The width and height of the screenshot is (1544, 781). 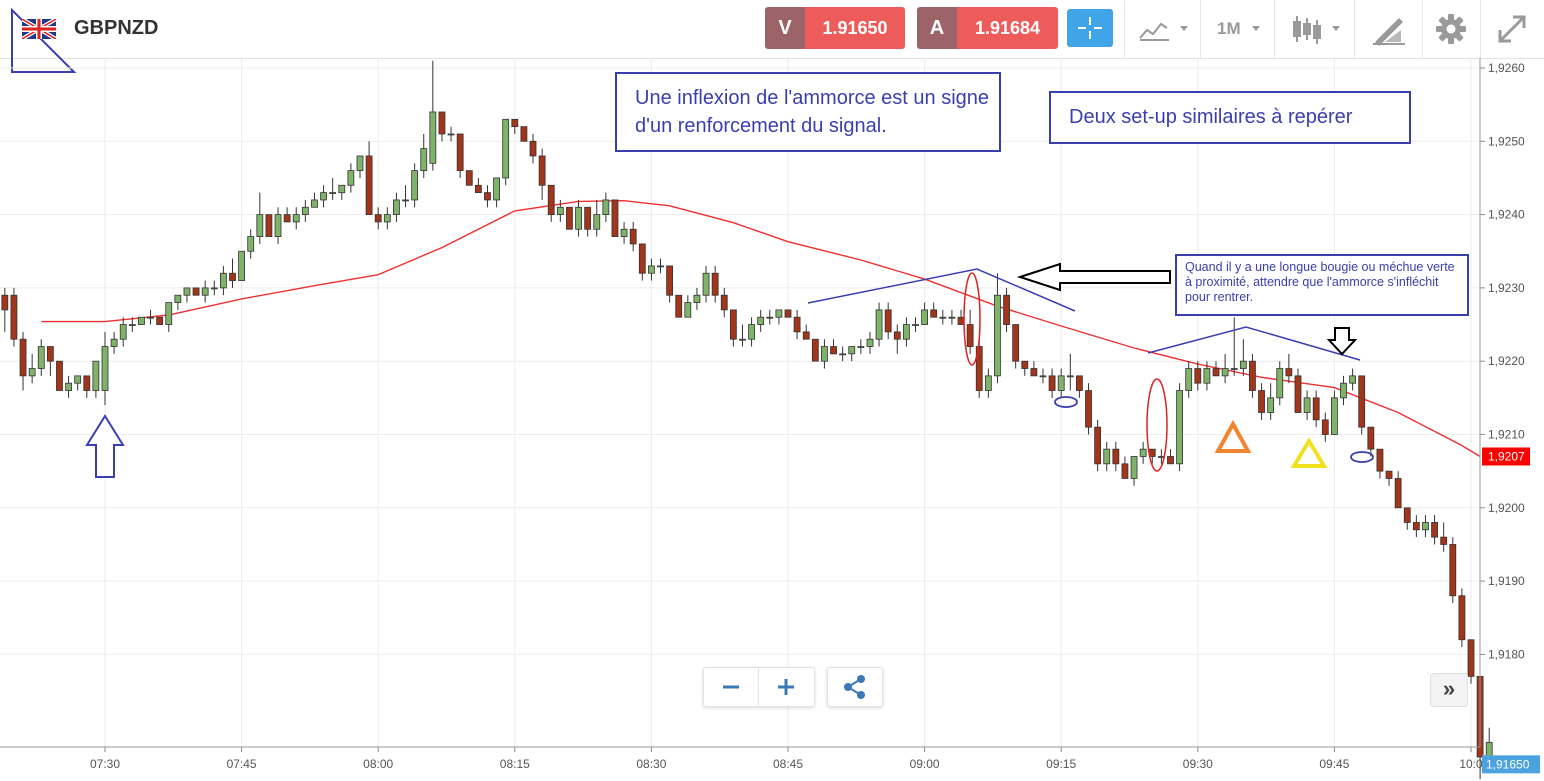 I want to click on timeframe-button, so click(x=1237, y=29).